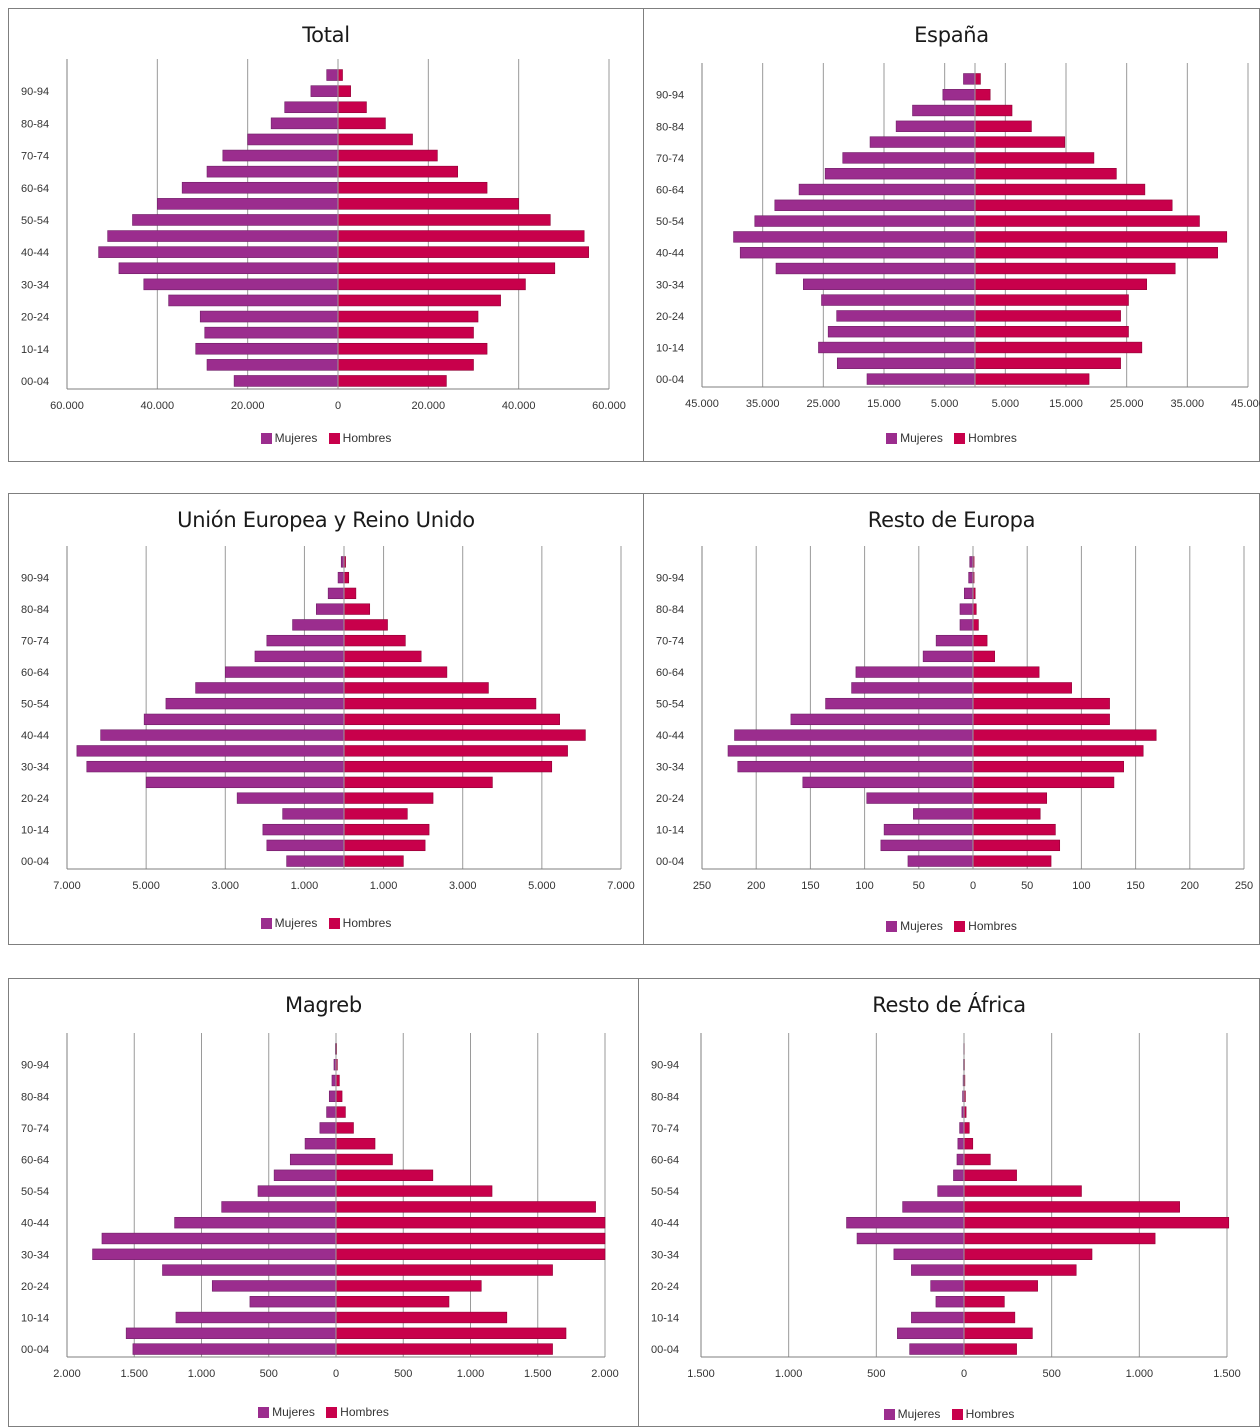  Describe the element at coordinates (876, 1374) in the screenshot. I see `x-tick-label: 500` at that location.